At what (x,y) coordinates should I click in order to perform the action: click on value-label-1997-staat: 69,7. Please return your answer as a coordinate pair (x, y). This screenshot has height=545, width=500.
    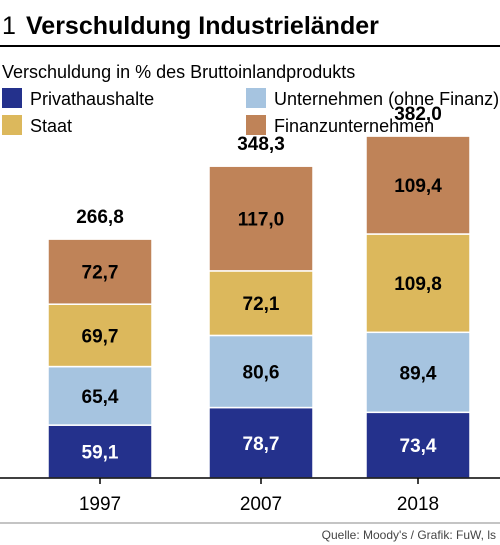
    Looking at the image, I should click on (100, 336).